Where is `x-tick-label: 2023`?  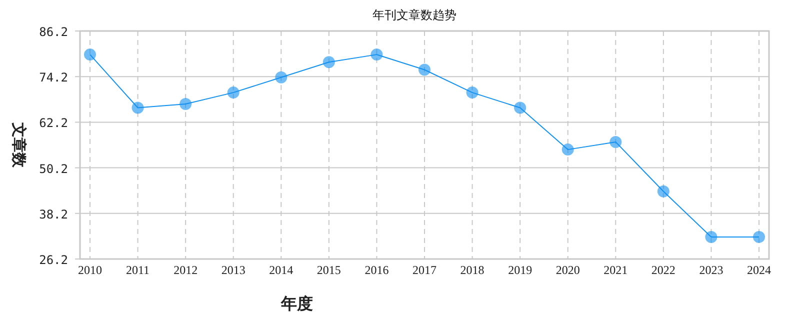 x-tick-label: 2023 is located at coordinates (711, 270).